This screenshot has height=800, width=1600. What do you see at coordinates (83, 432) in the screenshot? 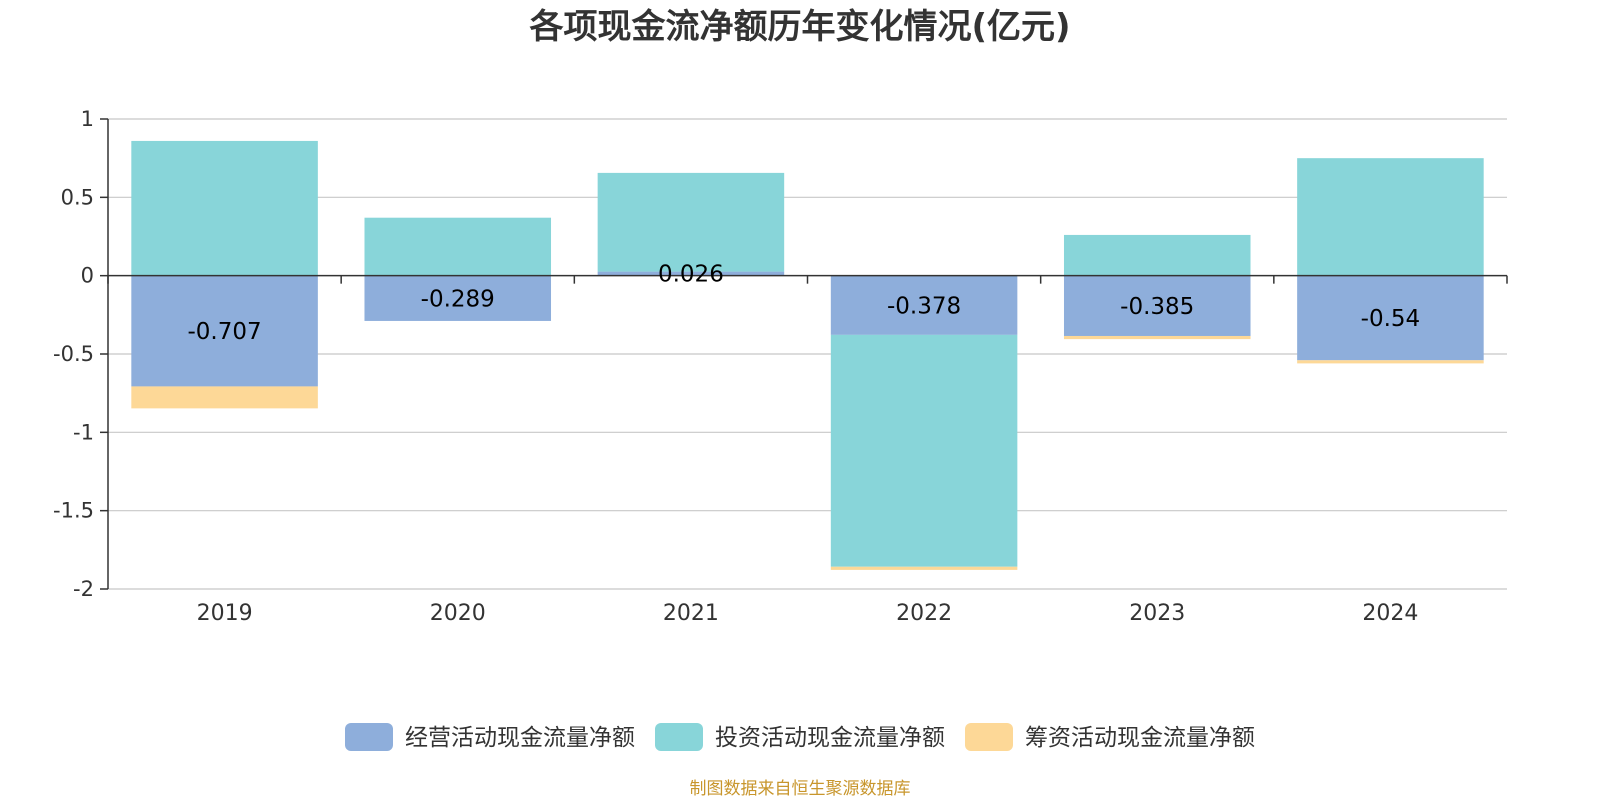
I see `y-tick-label: -1` at bounding box center [83, 432].